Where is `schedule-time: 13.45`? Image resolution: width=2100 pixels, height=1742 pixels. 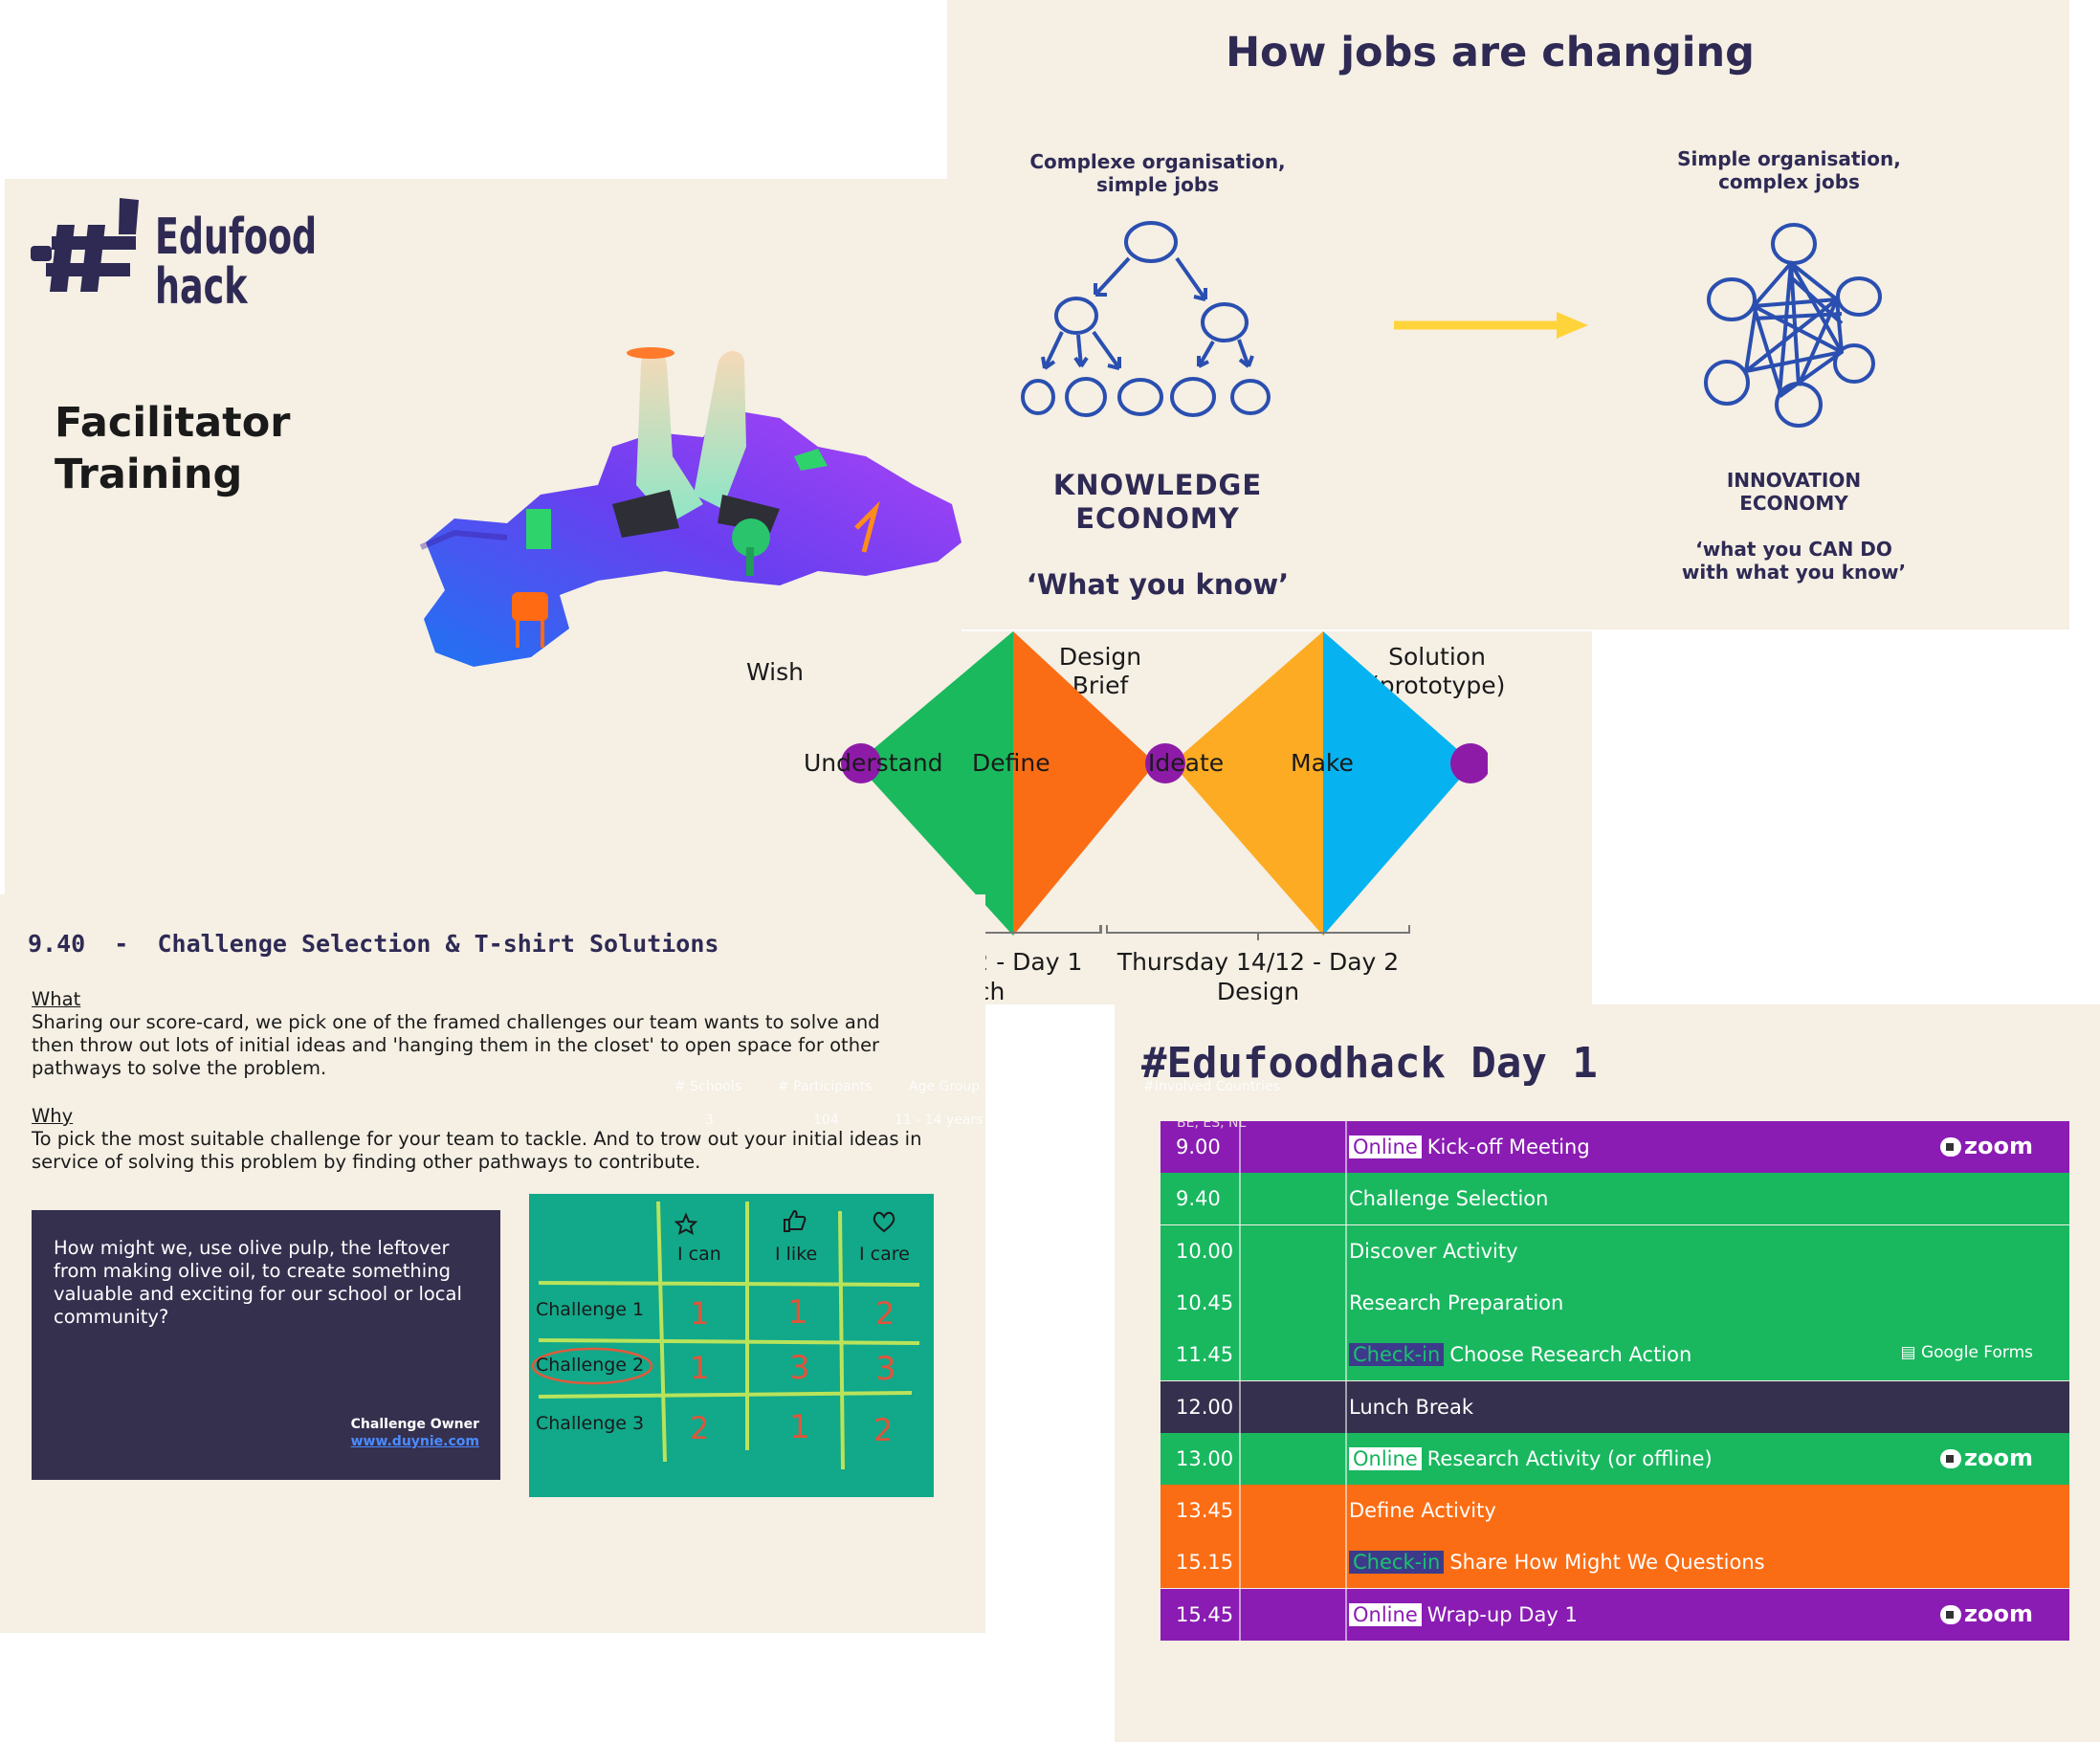 schedule-time: 13.45 is located at coordinates (1205, 1511).